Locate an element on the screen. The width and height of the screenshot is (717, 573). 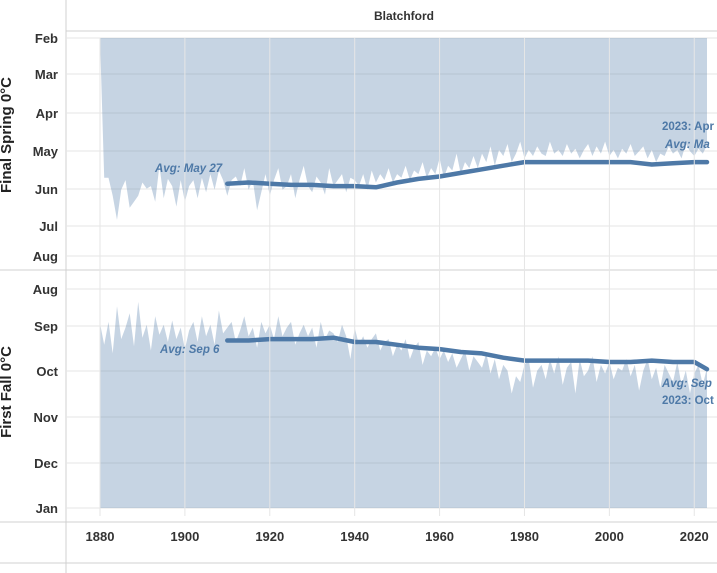
fall-average-annotation: Avg: Sep 6 is located at coordinates (189, 350).